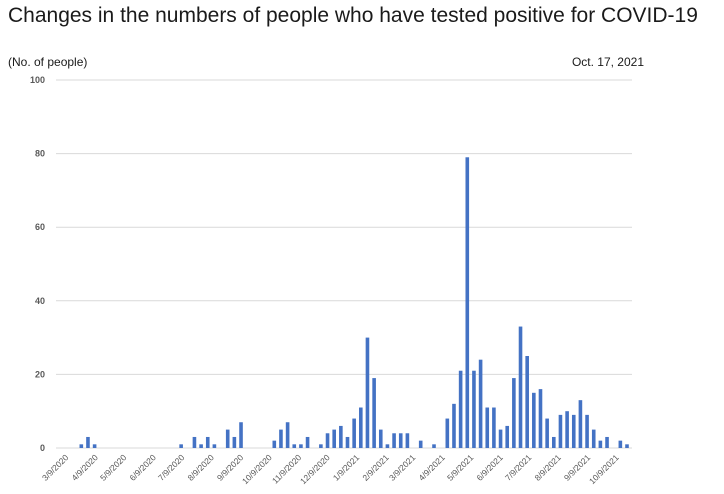 This screenshot has width=724, height=494. I want to click on x-tick-label: 8/9/2020, so click(200, 467).